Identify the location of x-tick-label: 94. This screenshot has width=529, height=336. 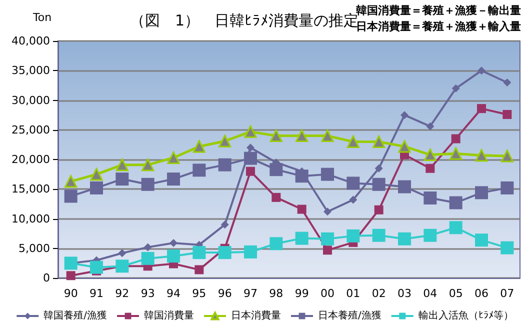
(173, 293).